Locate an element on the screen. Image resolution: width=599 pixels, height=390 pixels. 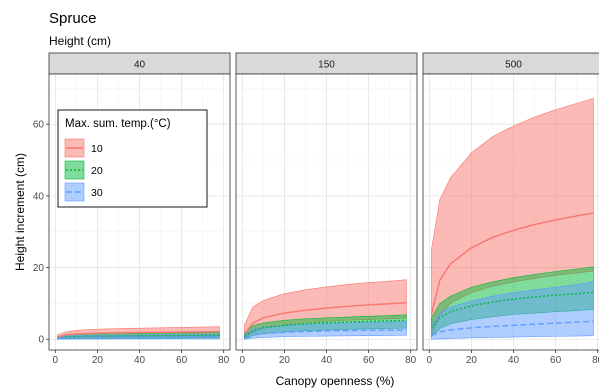
facet-strip-label: 500 is located at coordinates (513, 65).